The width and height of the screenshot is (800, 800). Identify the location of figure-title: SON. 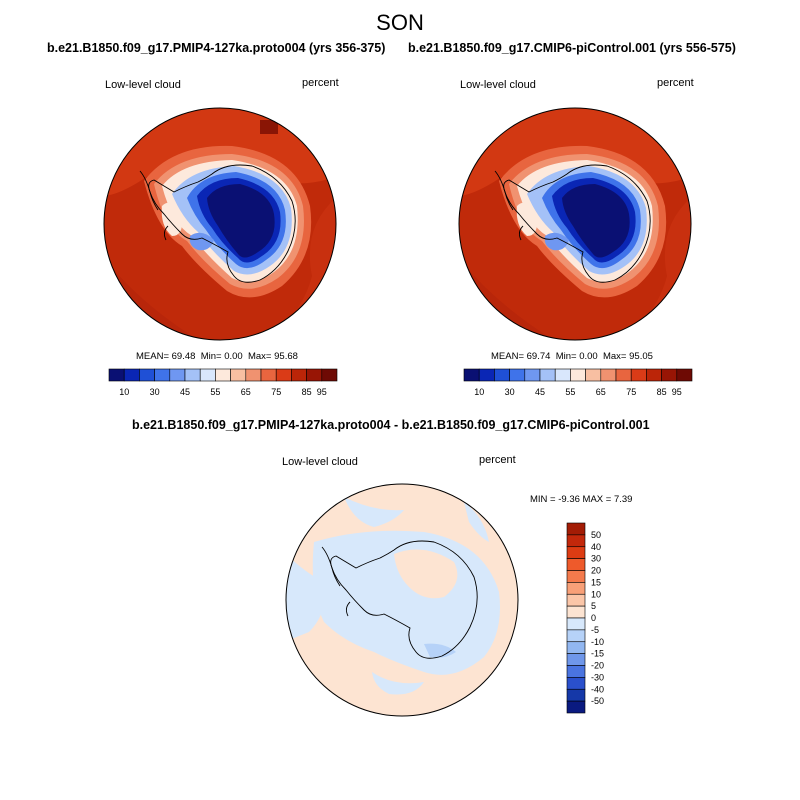
(400, 22).